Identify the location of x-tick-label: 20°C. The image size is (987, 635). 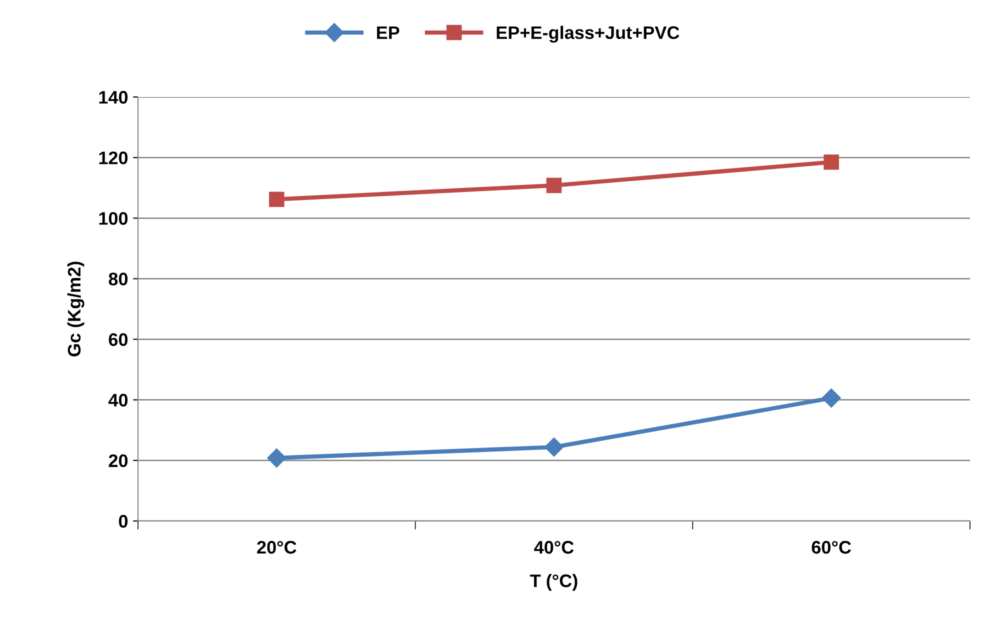
(276, 547).